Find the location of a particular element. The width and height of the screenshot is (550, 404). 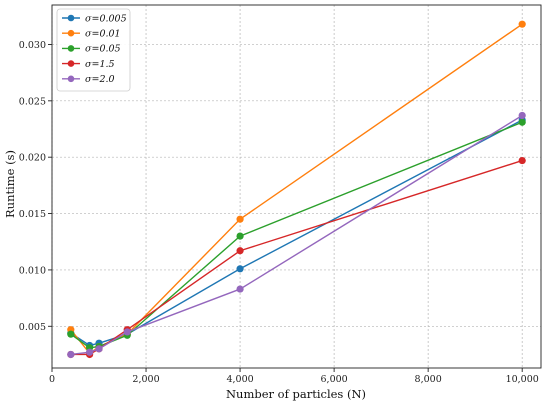

y-tick-label: 0.005 is located at coordinates (32, 327).